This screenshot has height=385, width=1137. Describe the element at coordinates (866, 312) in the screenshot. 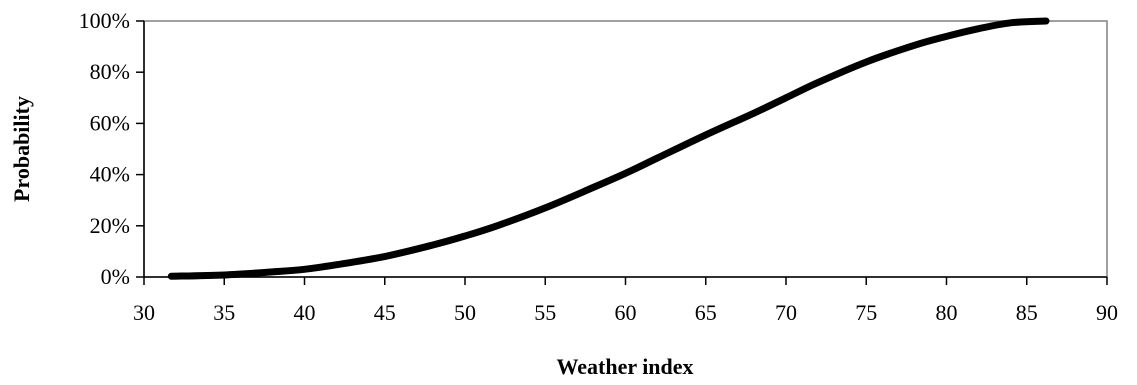

I see `x-tick-label: 75` at that location.